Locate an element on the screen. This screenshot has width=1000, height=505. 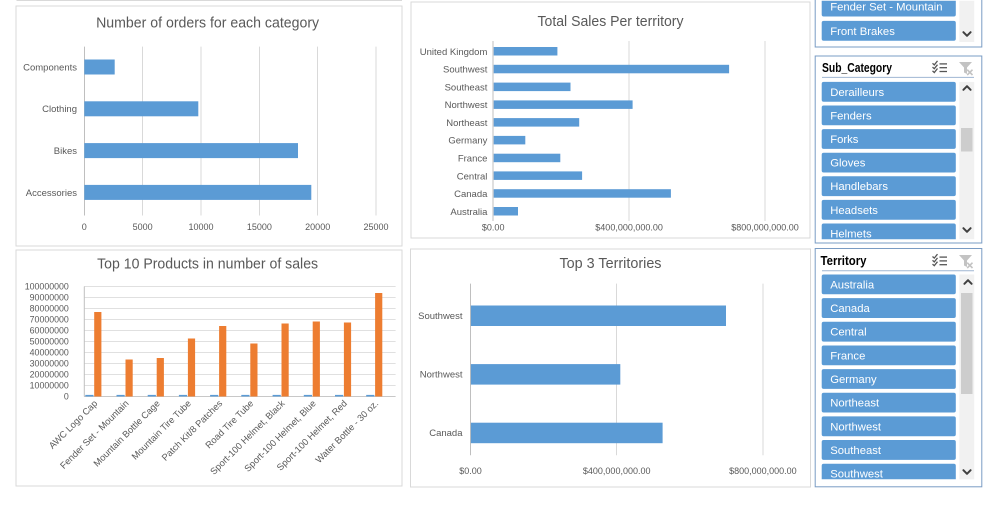
svg-text: Derailleurs is located at coordinates (857, 93).